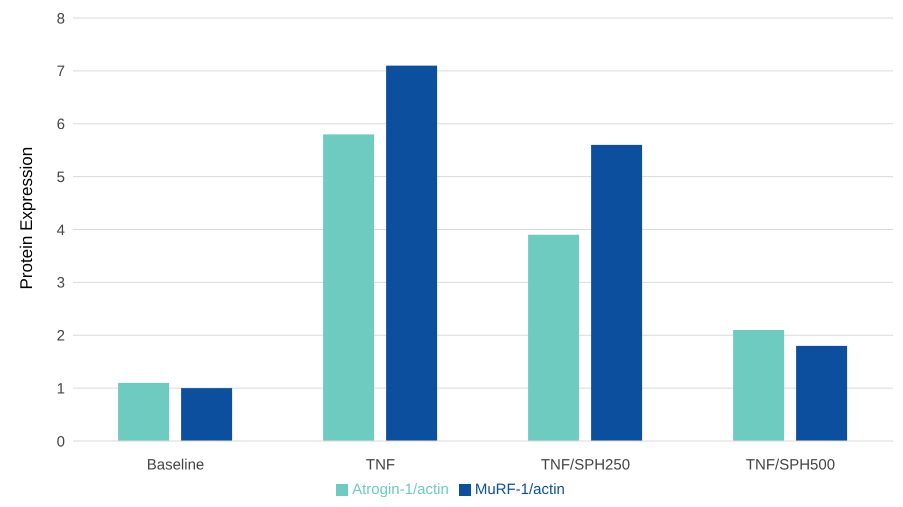 The width and height of the screenshot is (903, 507). Describe the element at coordinates (400, 489) in the screenshot. I see `legend-label: Atrogin-1/actin` at that location.